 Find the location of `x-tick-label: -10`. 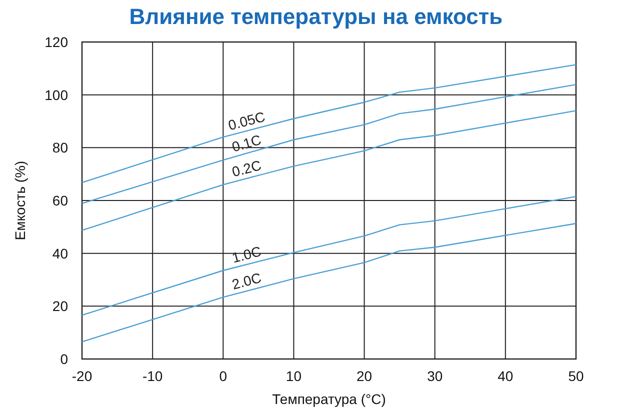

x-tick-label: -10 is located at coordinates (152, 376).